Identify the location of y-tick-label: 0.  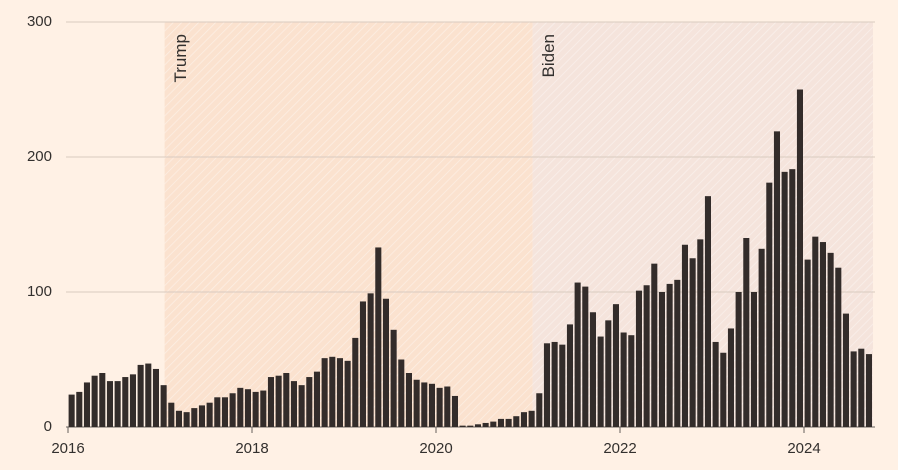
(48, 426).